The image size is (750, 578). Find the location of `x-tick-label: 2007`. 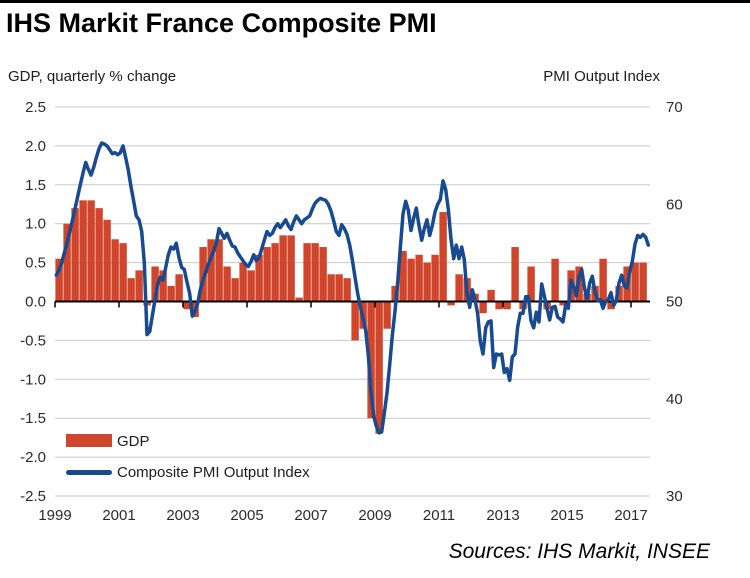

x-tick-label: 2007 is located at coordinates (310, 515).